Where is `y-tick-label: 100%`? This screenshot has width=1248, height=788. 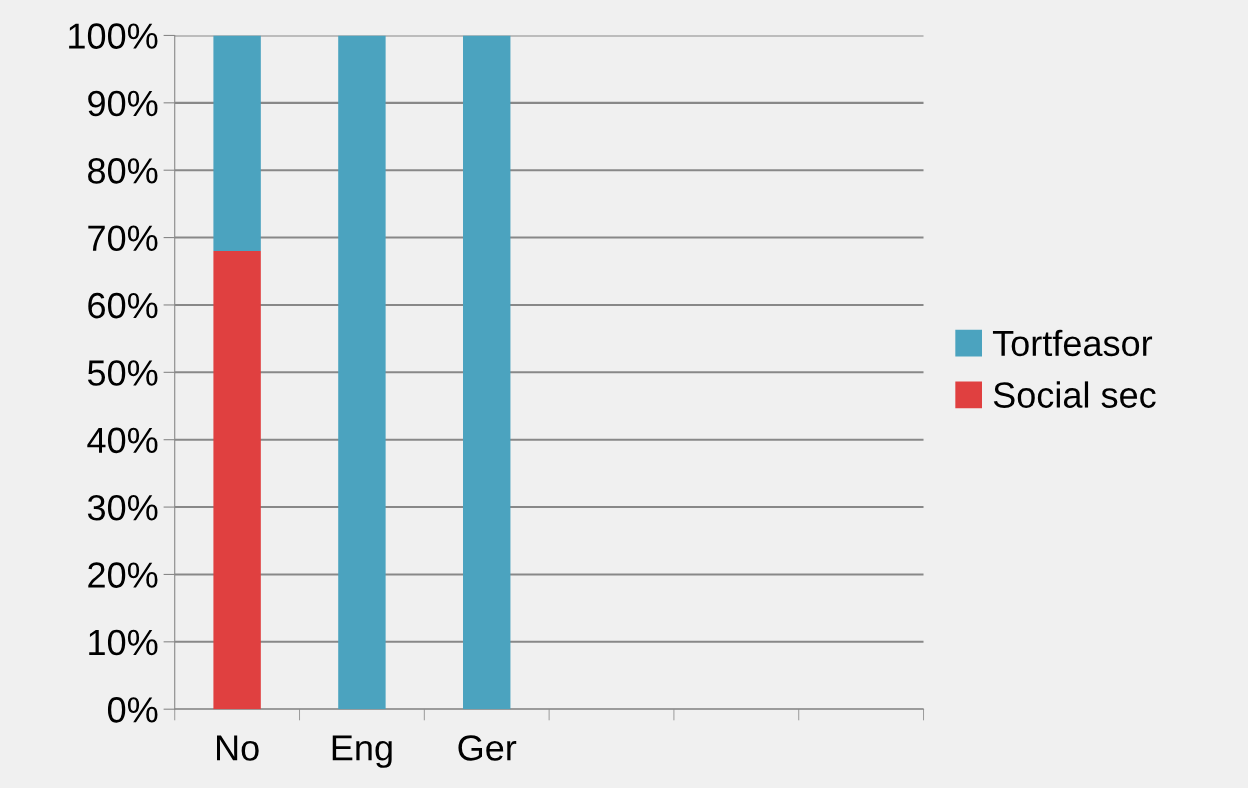 y-tick-label: 100% is located at coordinates (113, 36).